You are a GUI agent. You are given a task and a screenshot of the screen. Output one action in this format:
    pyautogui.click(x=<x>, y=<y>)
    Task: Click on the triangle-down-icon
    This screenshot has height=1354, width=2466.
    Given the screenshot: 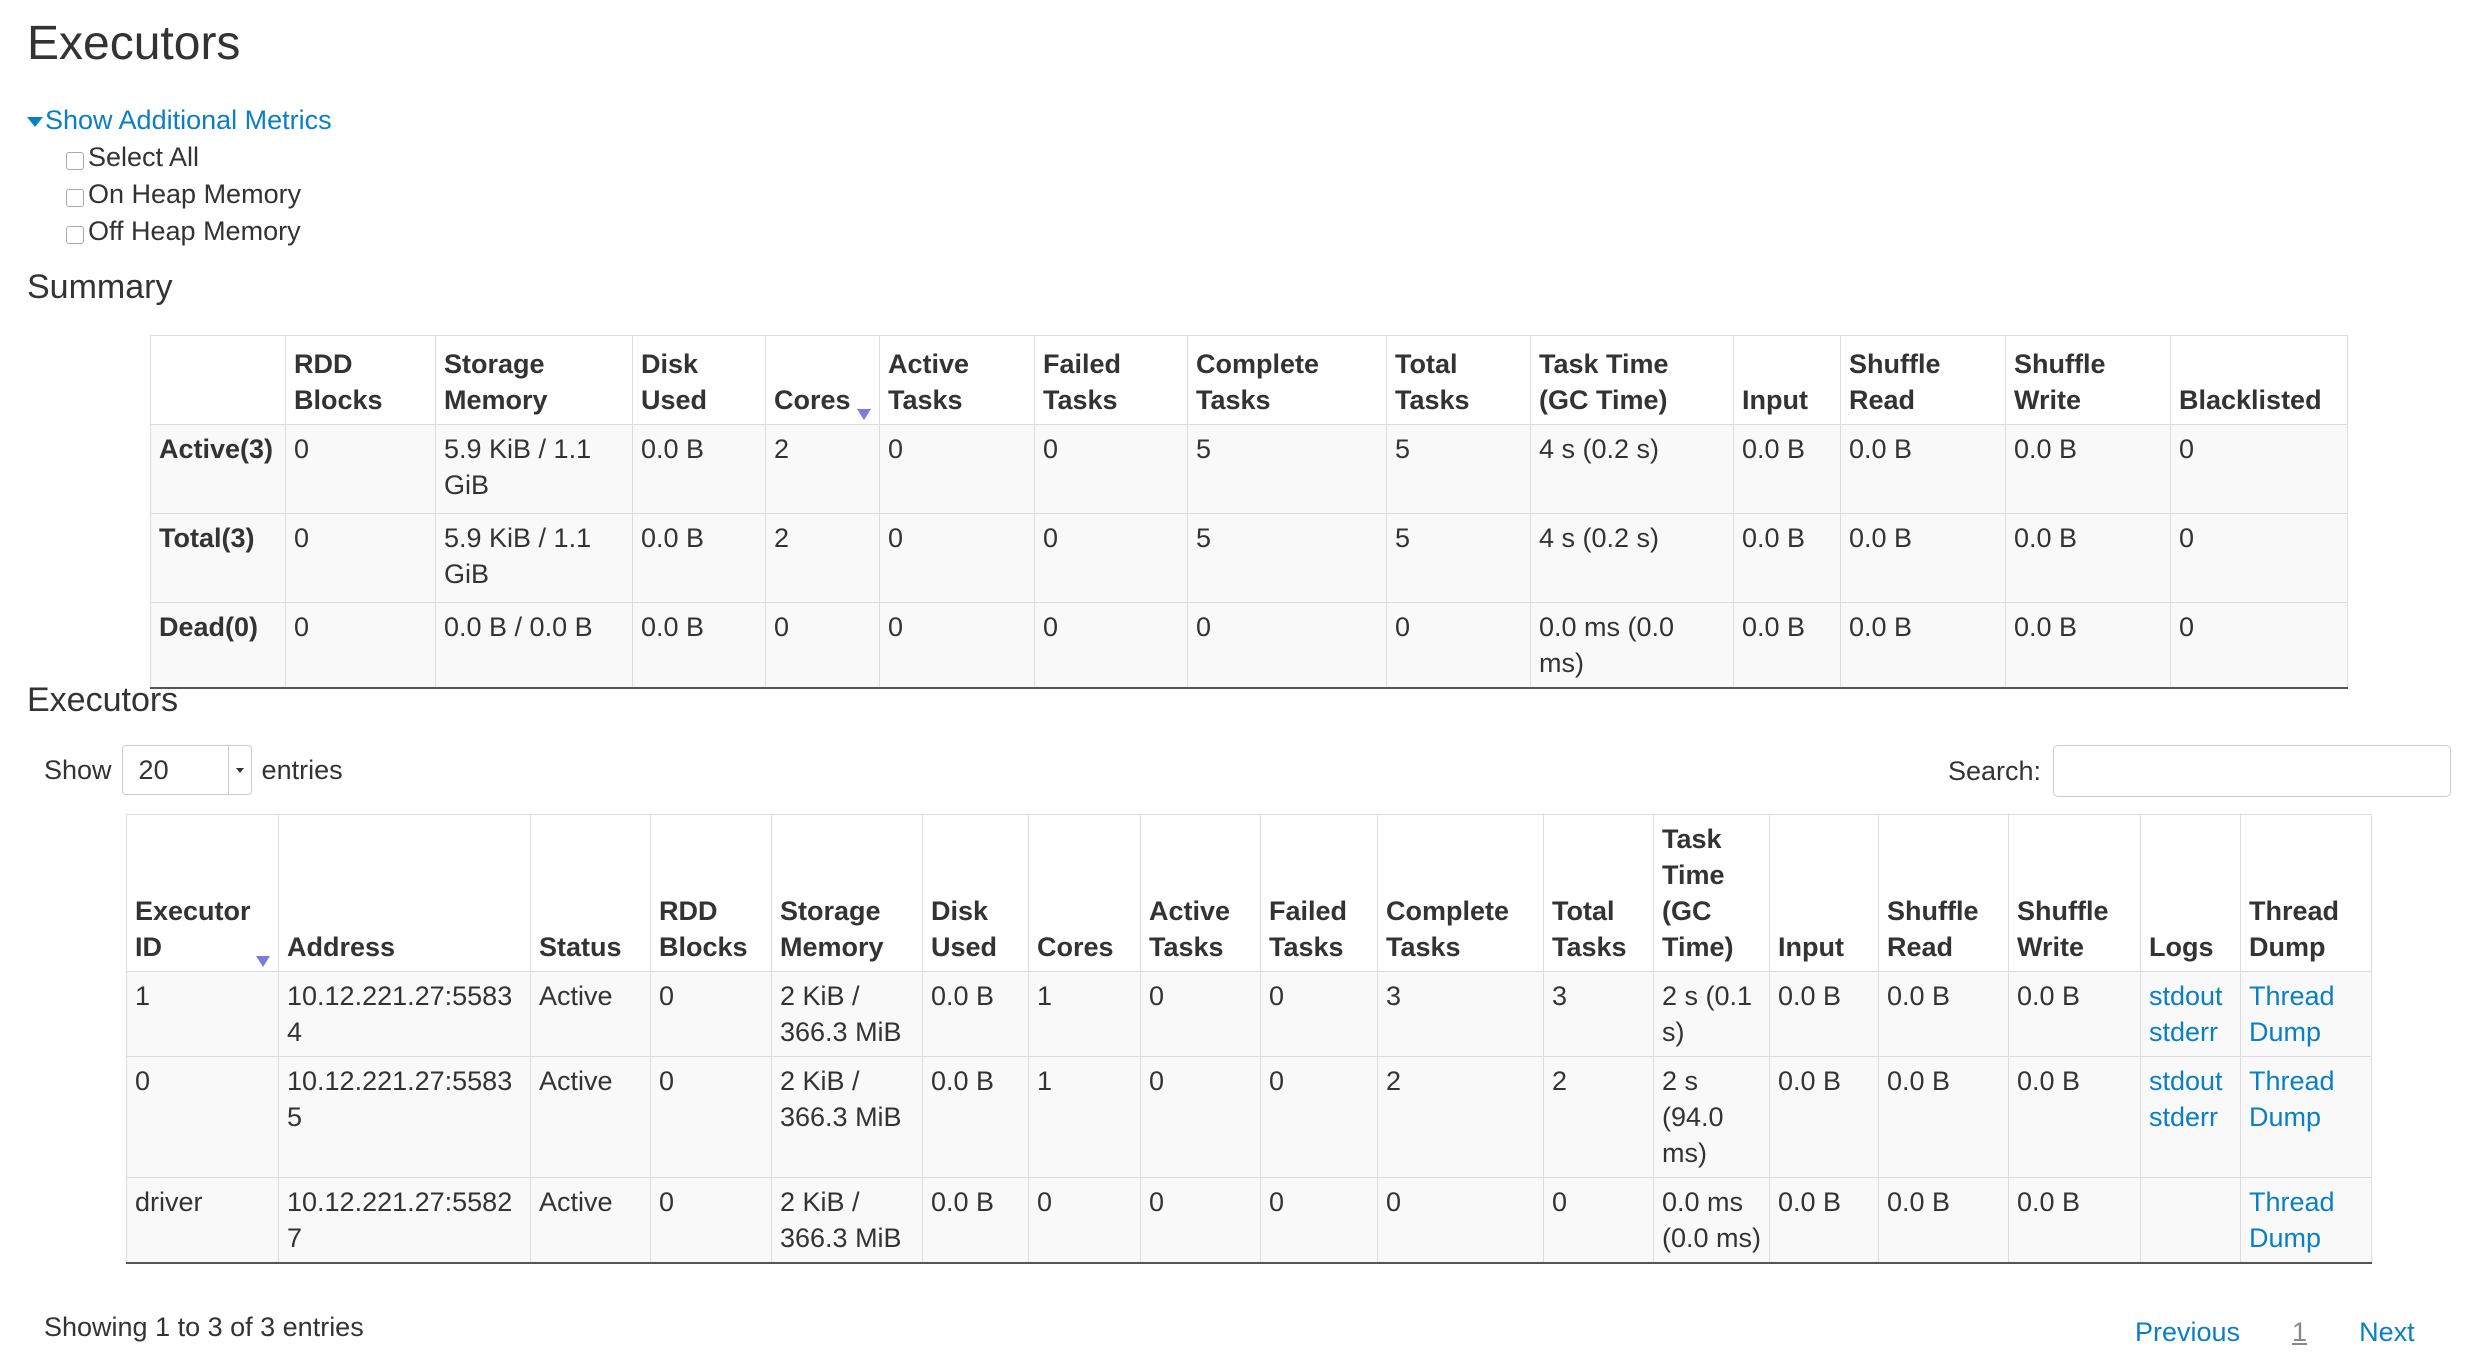 What is the action you would take?
    pyautogui.click(x=35, y=121)
    